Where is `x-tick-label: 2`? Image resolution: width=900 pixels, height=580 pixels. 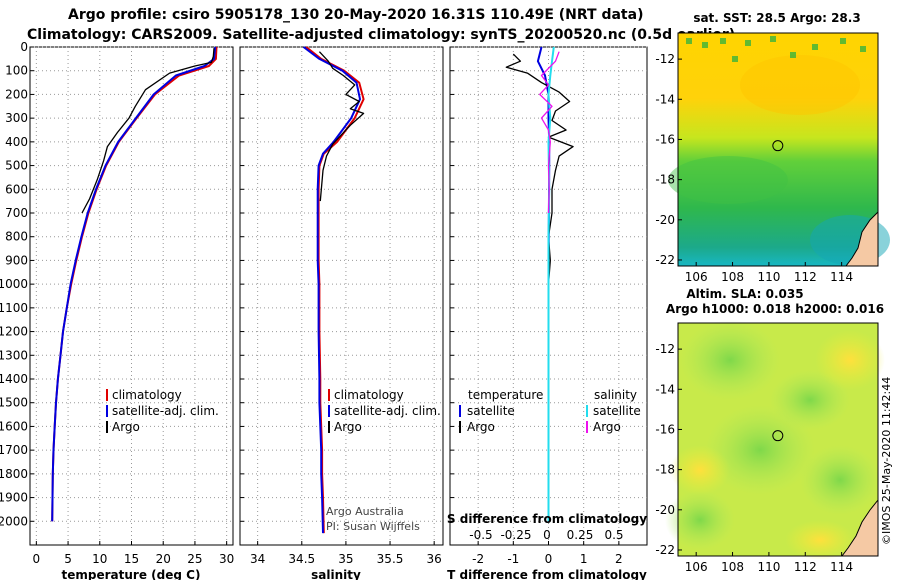 x-tick-label: 2 is located at coordinates (619, 559).